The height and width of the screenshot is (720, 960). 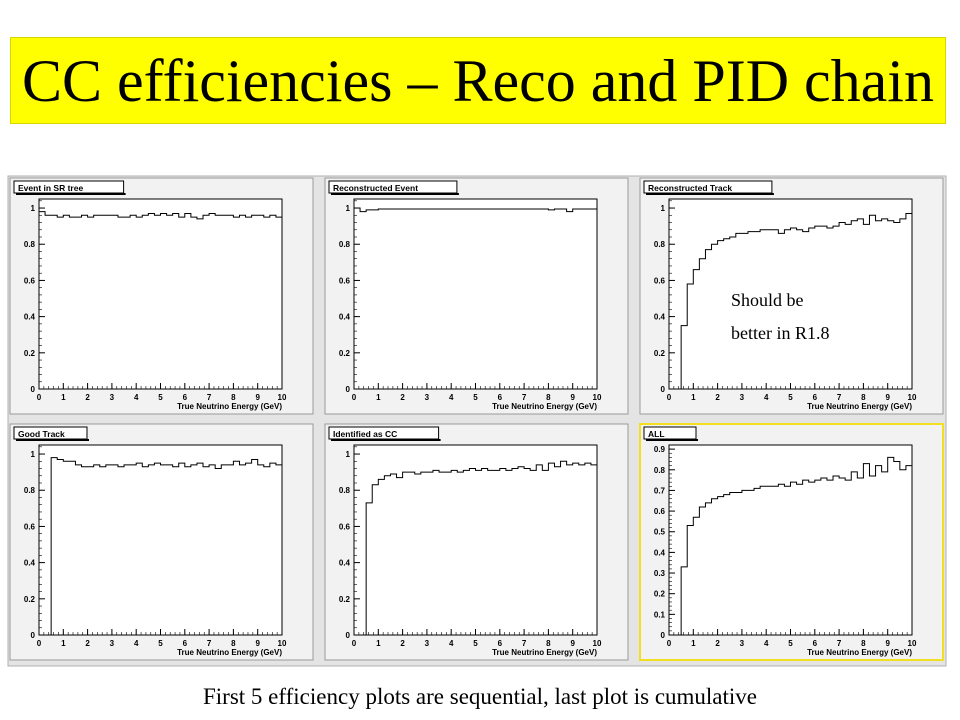 What do you see at coordinates (50, 188) in the screenshot?
I see `plot-title: Event in SR tree` at bounding box center [50, 188].